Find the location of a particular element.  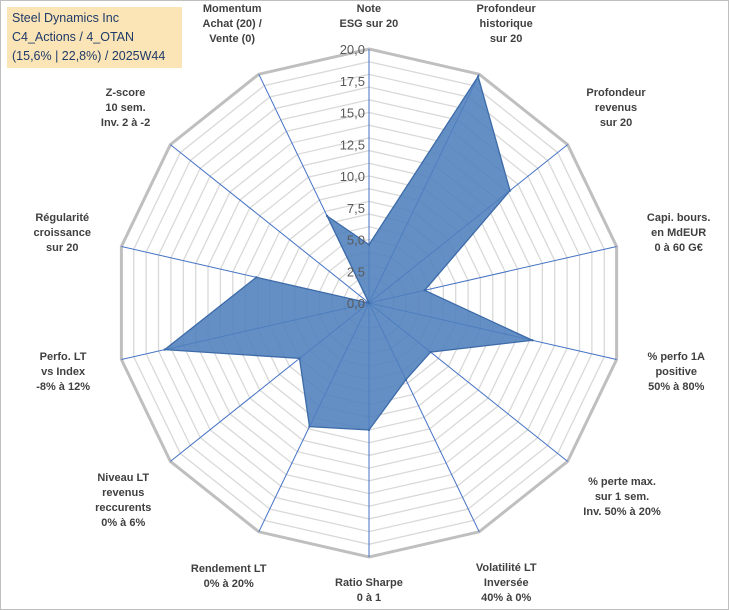

axis-label-perte-max: % perte max. sur 1 sem. Inv. 50% à 20% is located at coordinates (621, 497).